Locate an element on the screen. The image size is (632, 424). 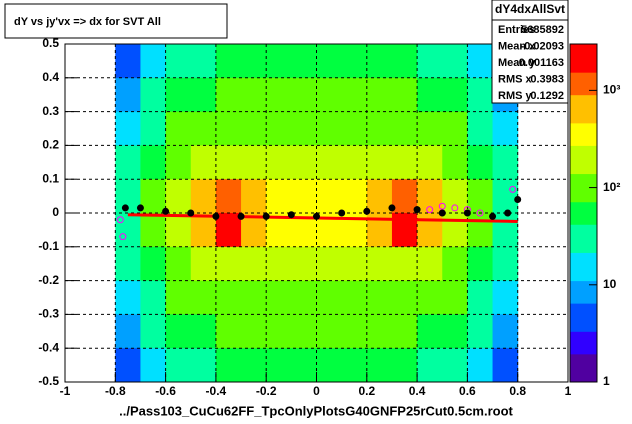
y-tick-label: 0 is located at coordinates (55, 212).